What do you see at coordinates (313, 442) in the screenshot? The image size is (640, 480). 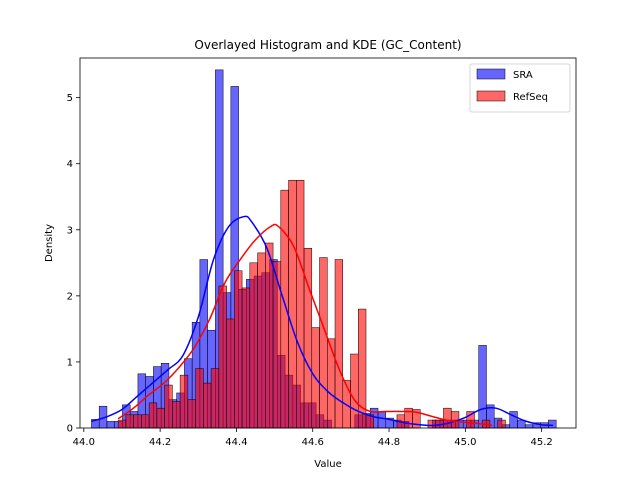 I see `x-tick-label: 44.6` at bounding box center [313, 442].